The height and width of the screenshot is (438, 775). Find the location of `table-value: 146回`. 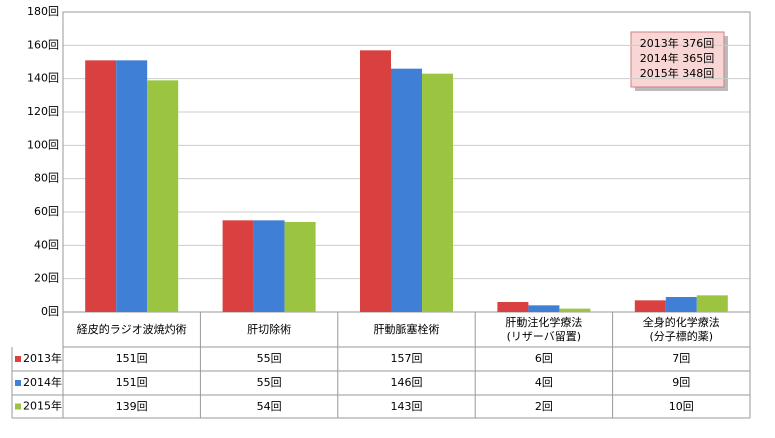

table-value: 146回 is located at coordinates (406, 382).